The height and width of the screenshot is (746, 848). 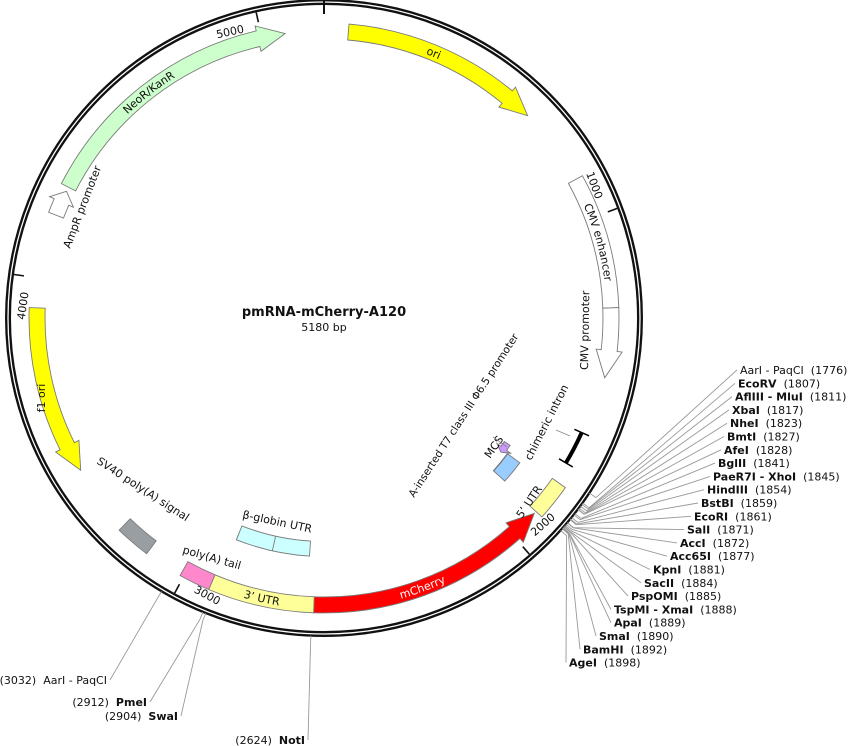 I want to click on enzyme-position: (1885), so click(x=703, y=596).